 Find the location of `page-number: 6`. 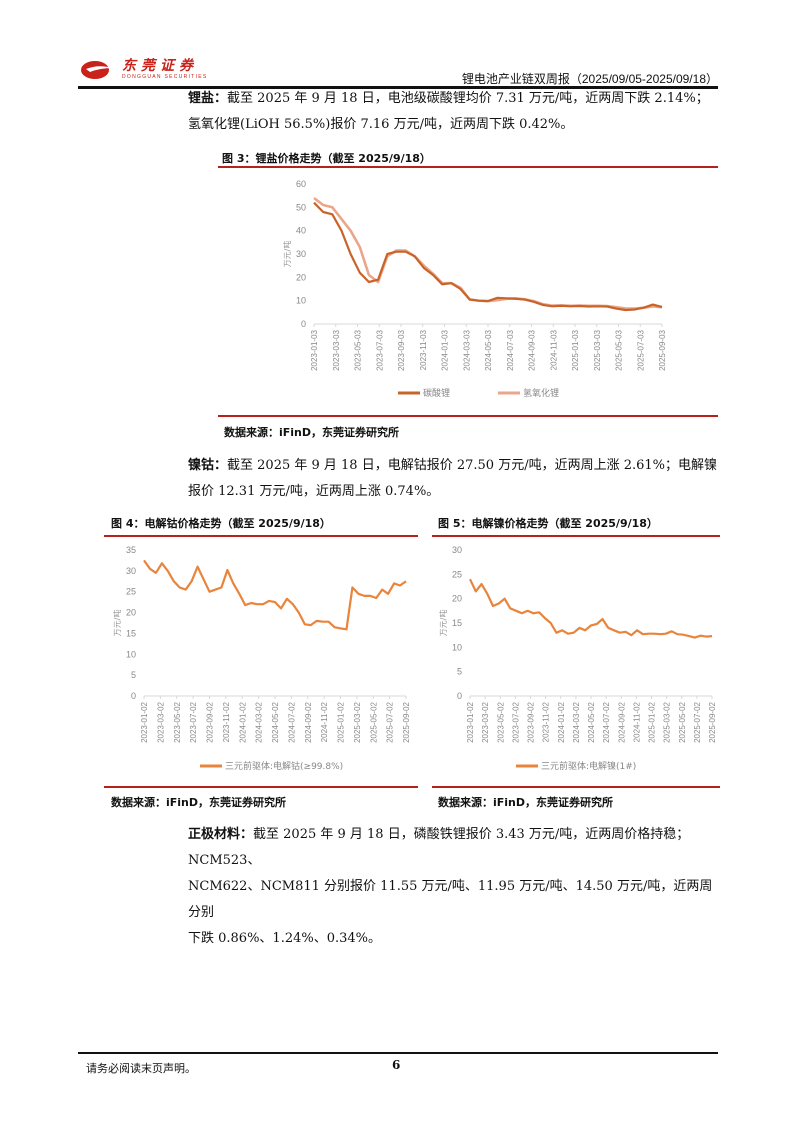

page-number: 6 is located at coordinates (396, 1065).